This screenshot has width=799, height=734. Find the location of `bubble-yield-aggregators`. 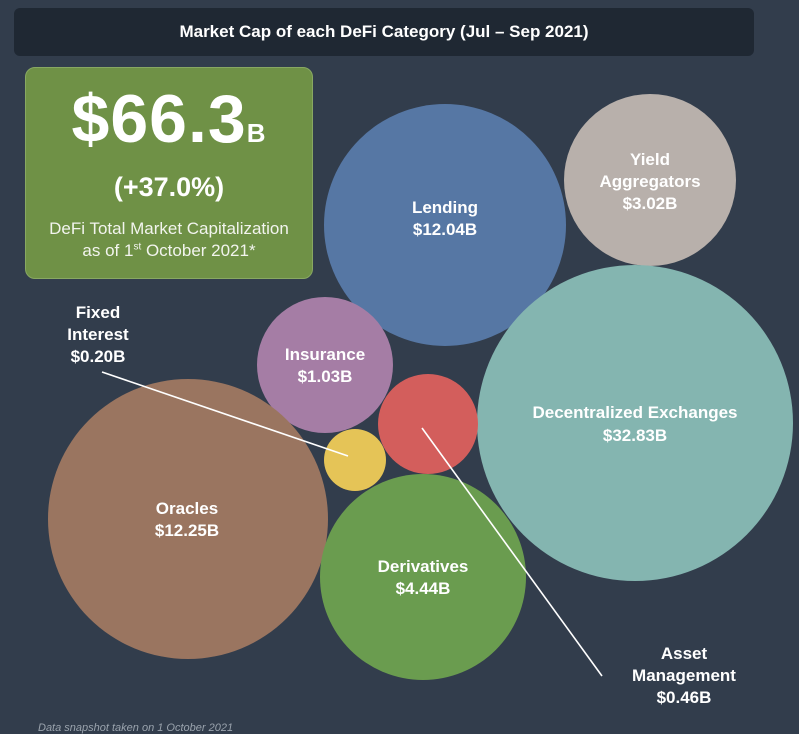

bubble-yield-aggregators is located at coordinates (650, 180).